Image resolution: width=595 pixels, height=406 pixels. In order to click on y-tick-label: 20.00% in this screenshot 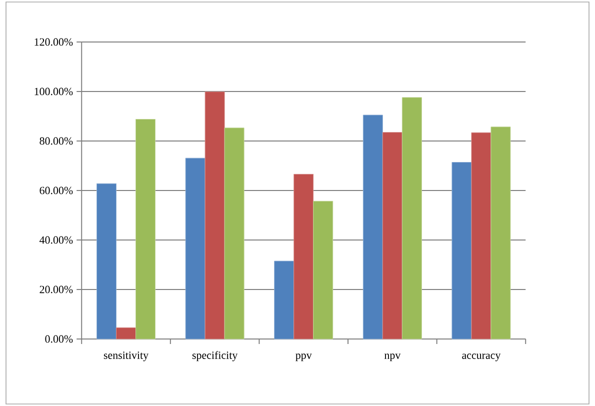, I will do `click(56, 290)`.